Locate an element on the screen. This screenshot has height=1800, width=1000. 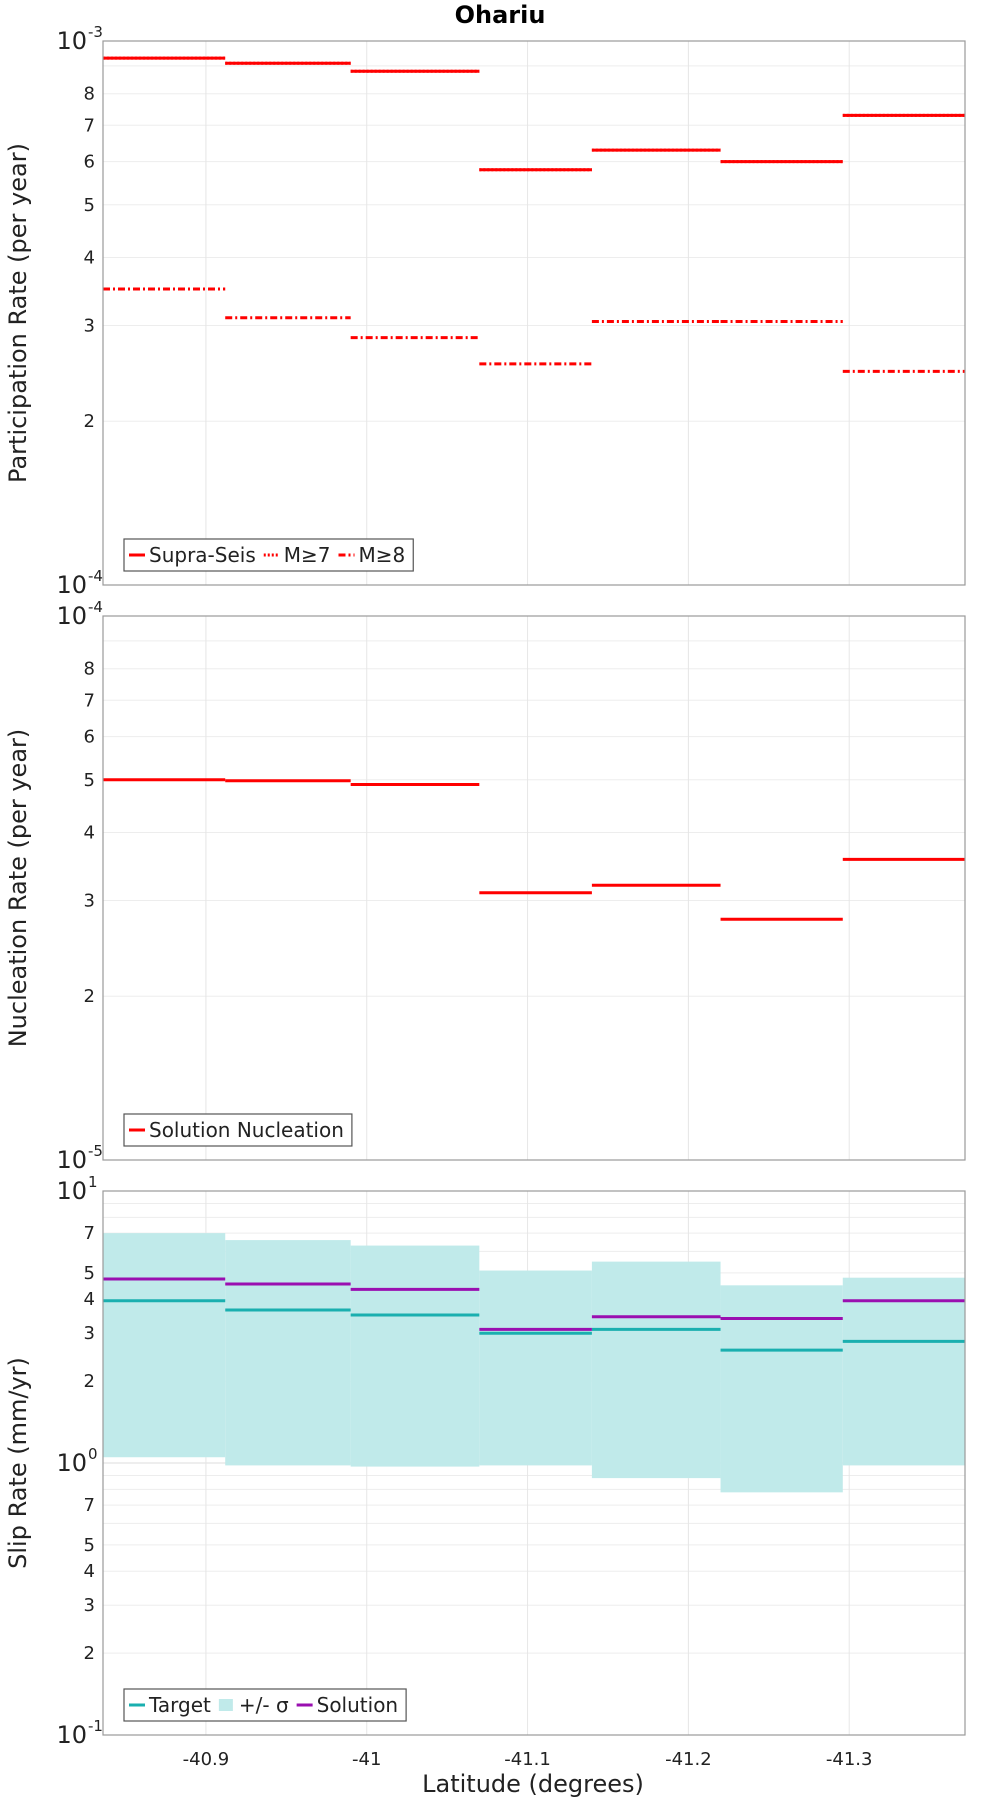
legend: Solution Nucleation is located at coordinates (238, 1130).